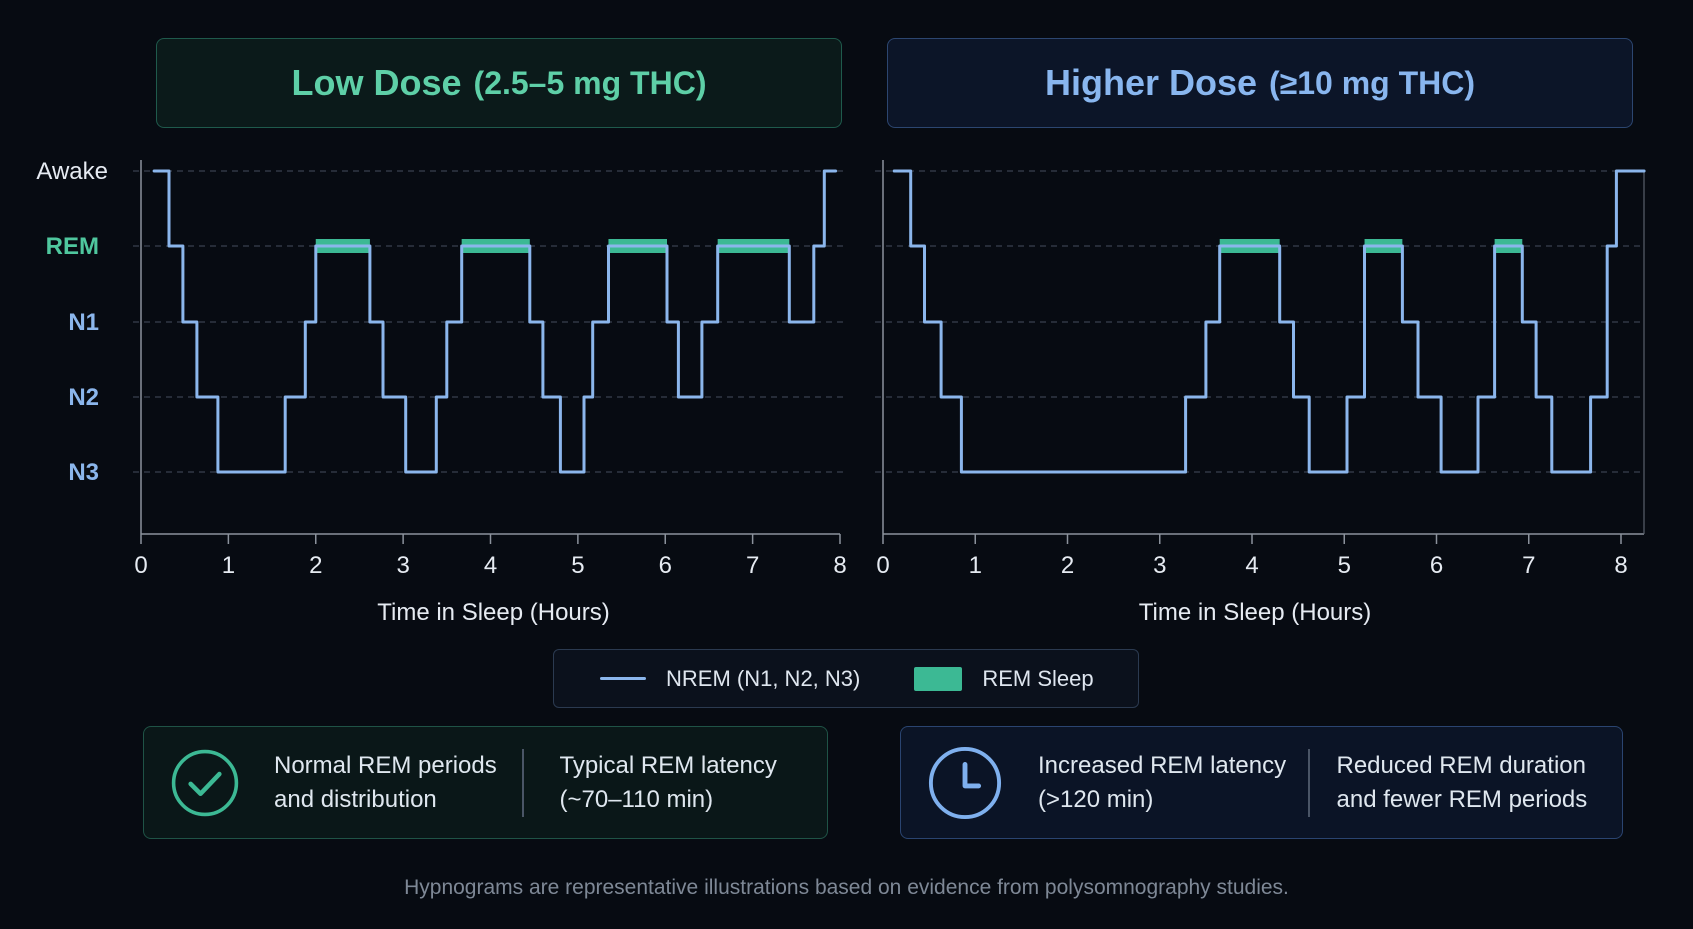 The height and width of the screenshot is (929, 1693). I want to click on low-dose-x-tick-label: 1, so click(228, 565).